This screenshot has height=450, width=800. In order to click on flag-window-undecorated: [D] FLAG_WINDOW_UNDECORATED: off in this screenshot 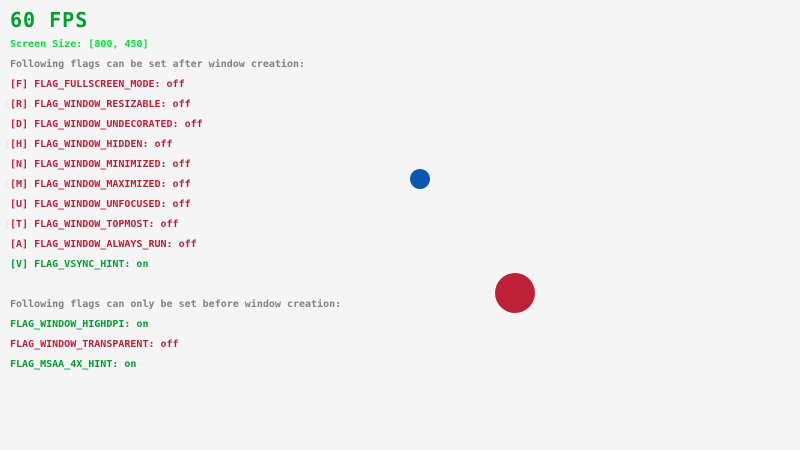, I will do `click(106, 124)`.